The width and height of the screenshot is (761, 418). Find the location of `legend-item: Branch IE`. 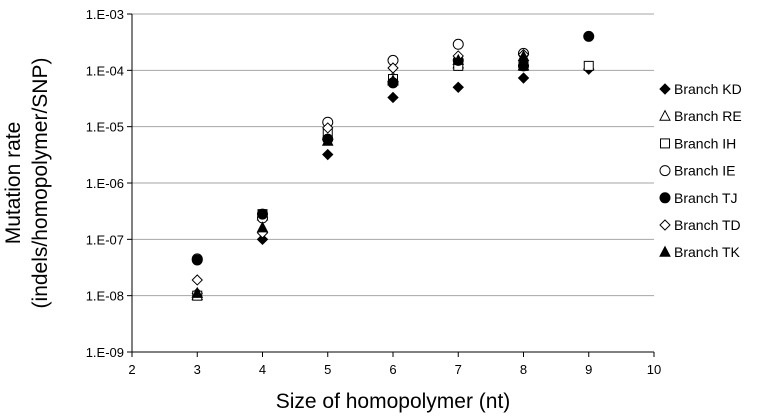

legend-item: Branch IE is located at coordinates (697, 171).